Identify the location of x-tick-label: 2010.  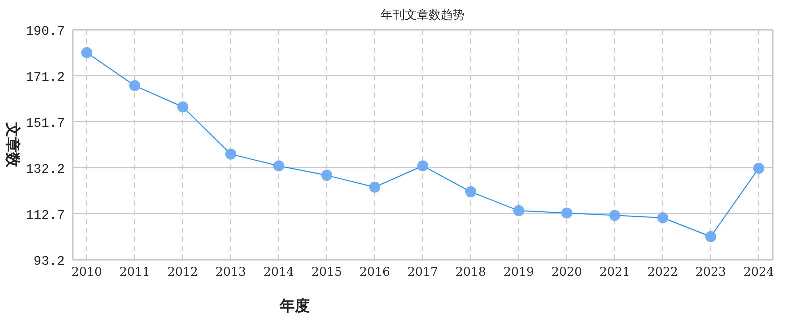
(87, 272).